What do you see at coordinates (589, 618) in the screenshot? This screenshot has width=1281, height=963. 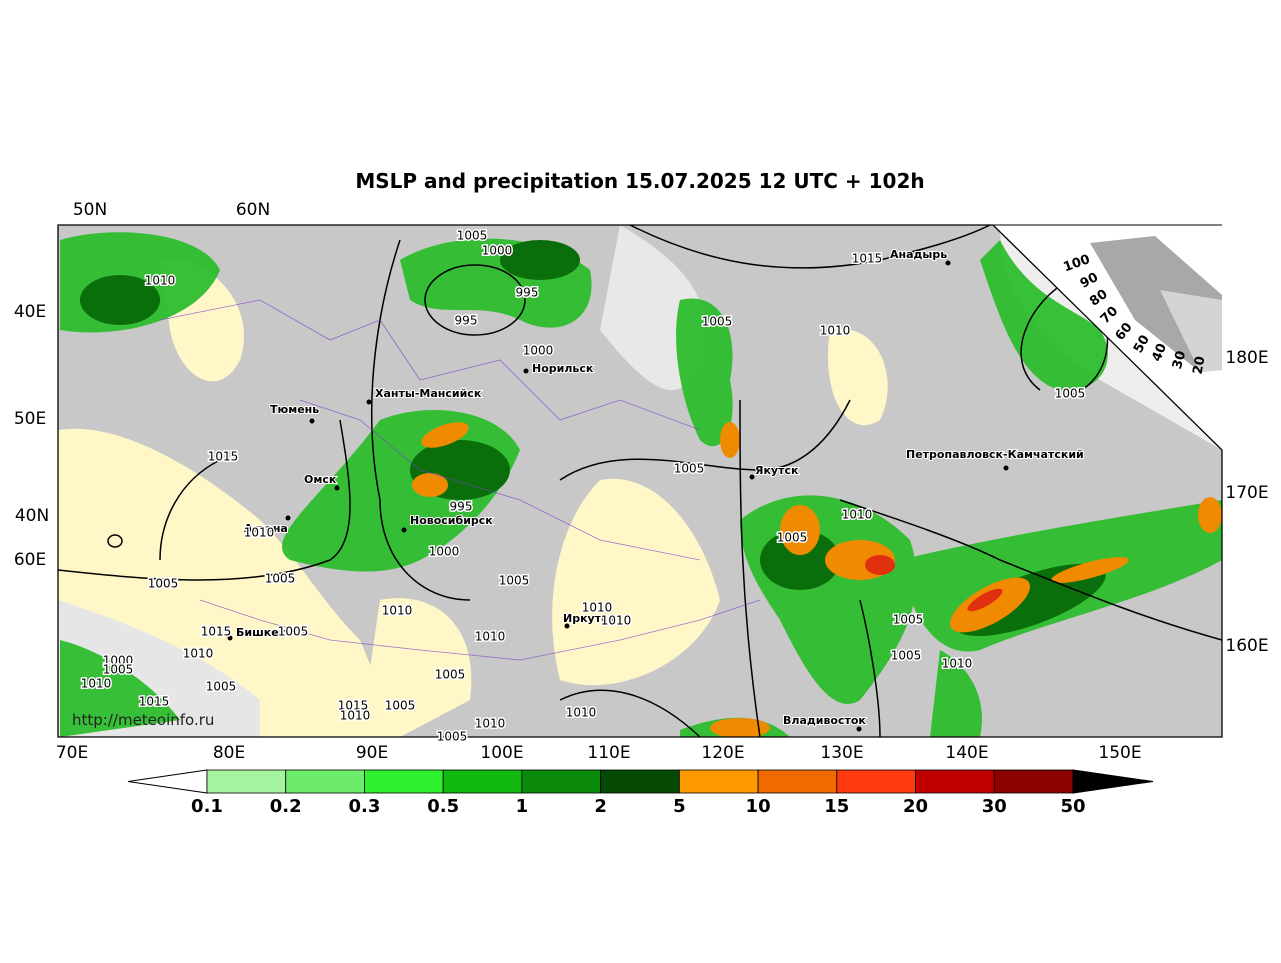 I see `city-name: Иркутск` at bounding box center [589, 618].